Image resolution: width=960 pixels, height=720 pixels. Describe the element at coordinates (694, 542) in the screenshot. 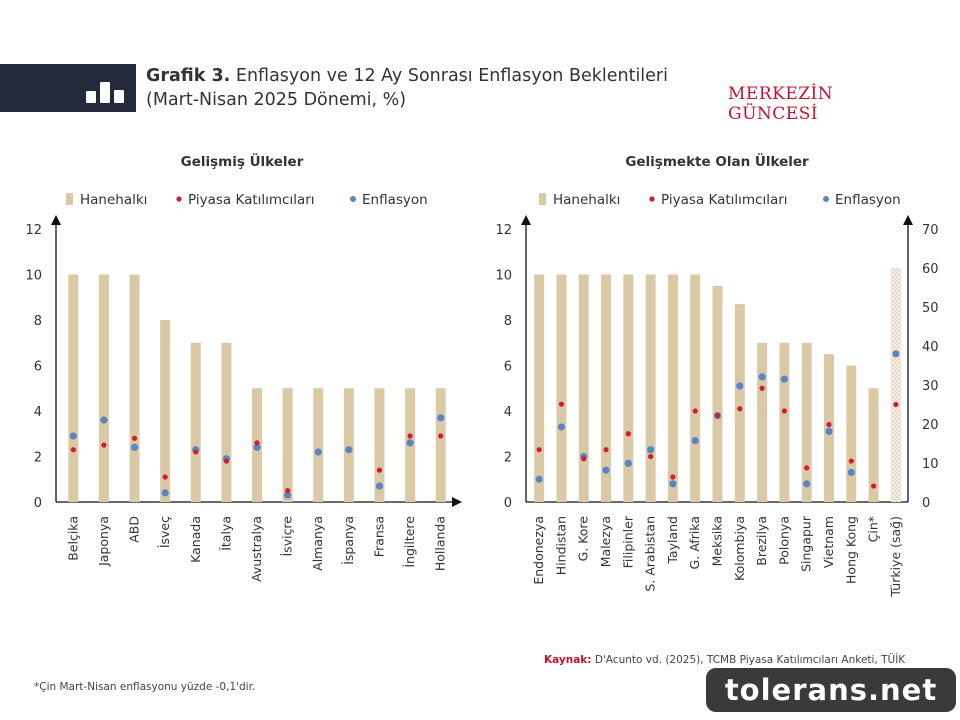

I see `category-label: G. Afrika` at that location.